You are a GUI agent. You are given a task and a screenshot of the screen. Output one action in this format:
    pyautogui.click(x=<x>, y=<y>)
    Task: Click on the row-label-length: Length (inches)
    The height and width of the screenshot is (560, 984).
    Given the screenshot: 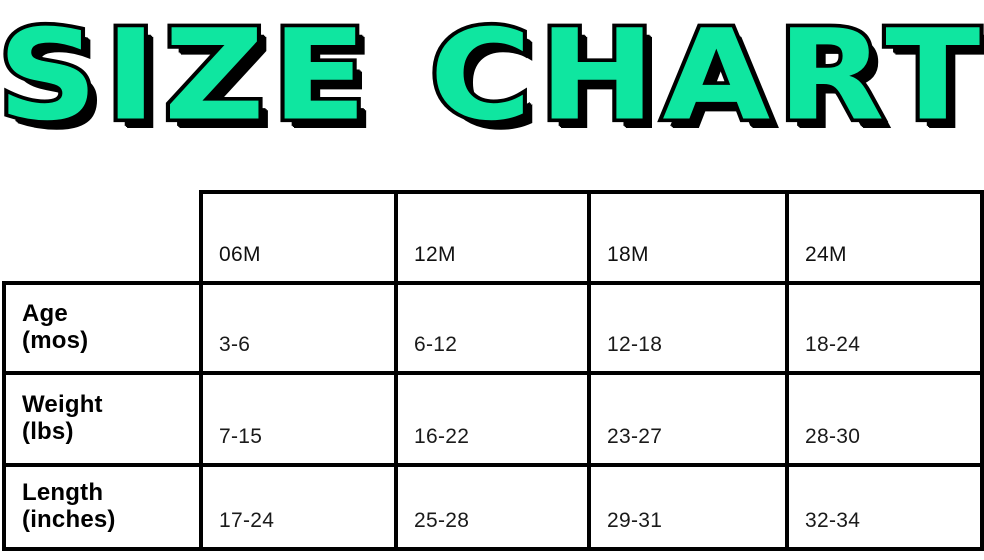 What is the action you would take?
    pyautogui.click(x=102, y=507)
    